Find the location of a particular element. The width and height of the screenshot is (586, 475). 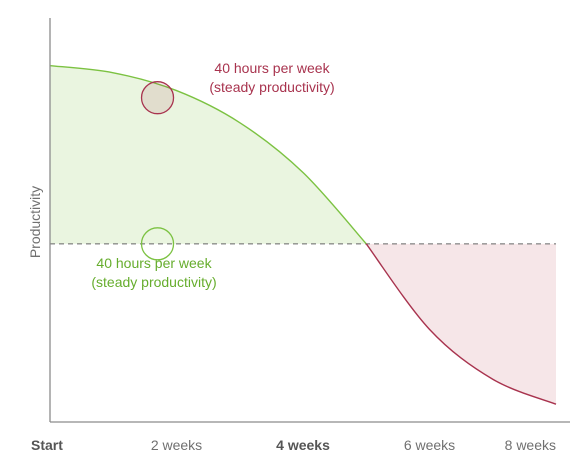

x-tick-label: 8 weeks is located at coordinates (530, 445).